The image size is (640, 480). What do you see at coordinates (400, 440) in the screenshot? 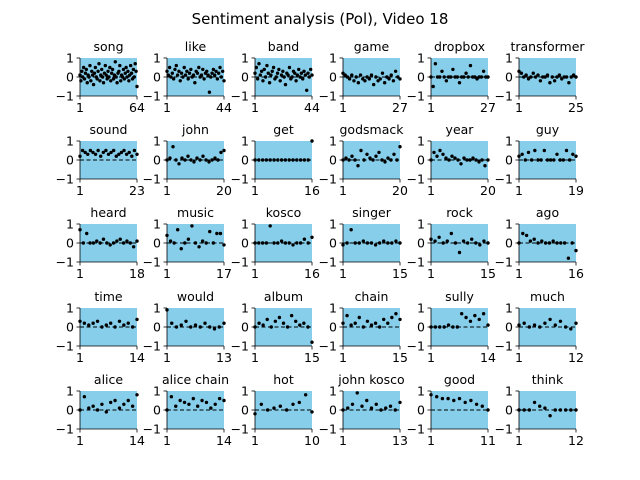
I see `x-tick-label: 13` at bounding box center [400, 440].